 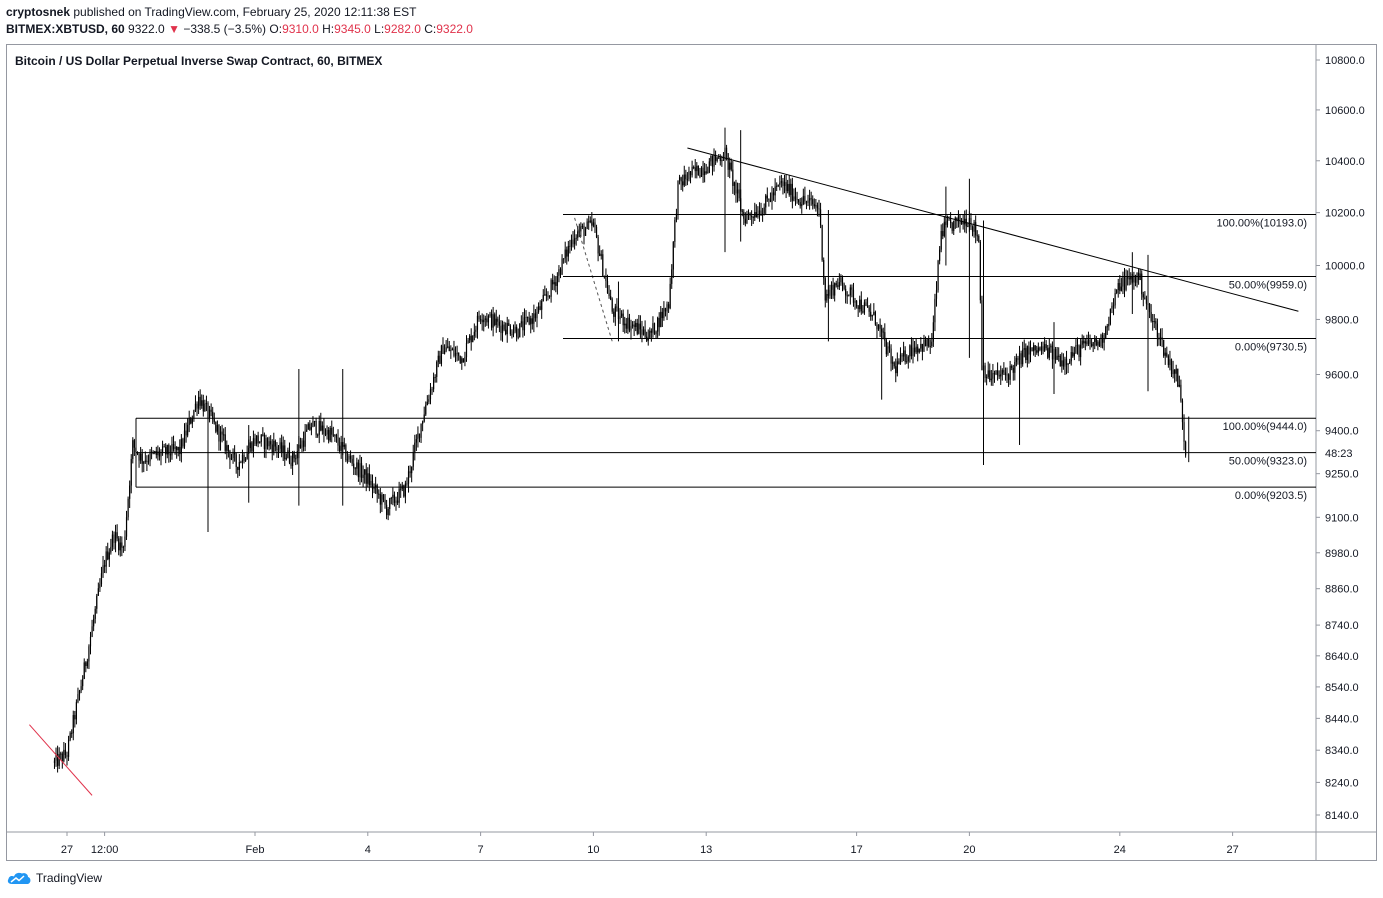 What do you see at coordinates (352, 29) in the screenshot?
I see `high-value: 9345.0` at bounding box center [352, 29].